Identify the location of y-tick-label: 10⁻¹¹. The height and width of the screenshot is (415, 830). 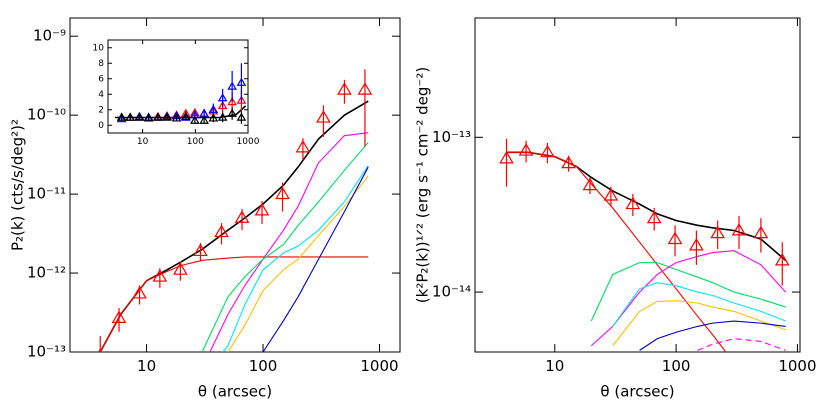
(46, 194).